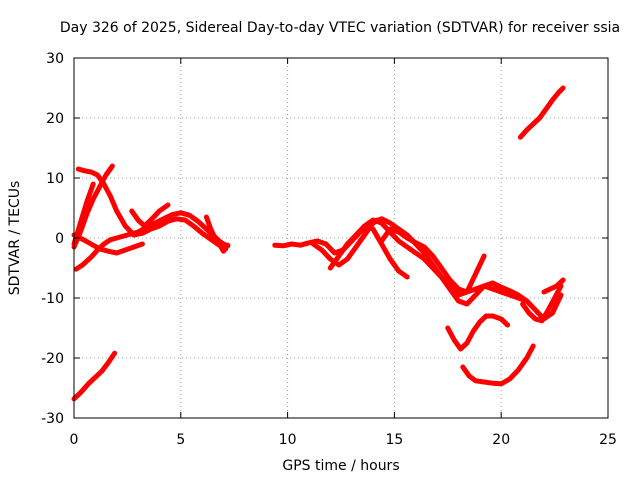 This screenshot has width=640, height=480. Describe the element at coordinates (55, 179) in the screenshot. I see `y-tick-label: 10` at that location.